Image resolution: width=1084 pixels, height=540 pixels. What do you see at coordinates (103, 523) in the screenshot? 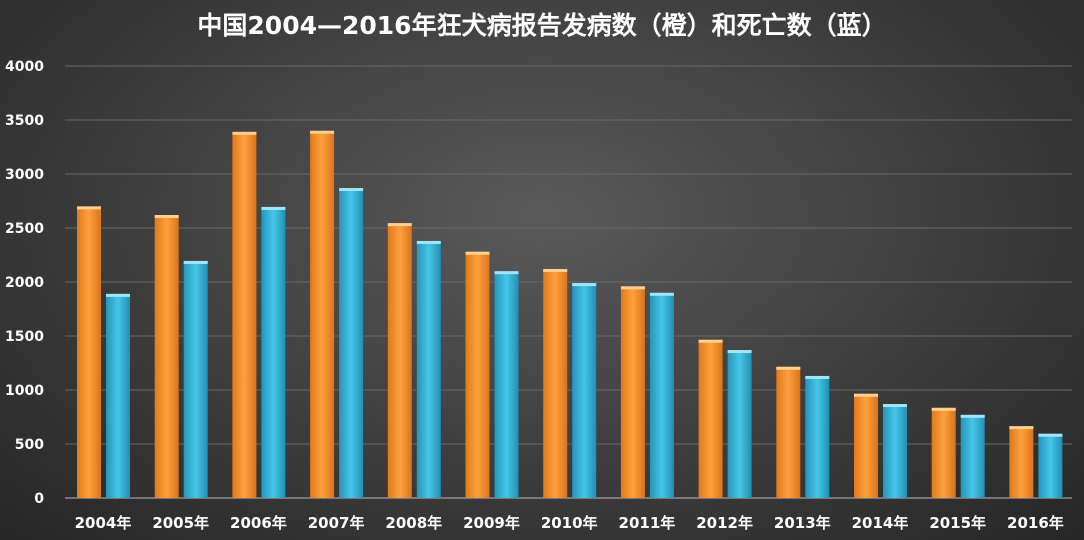
I see `x-tick-label: 2004年` at bounding box center [103, 523].